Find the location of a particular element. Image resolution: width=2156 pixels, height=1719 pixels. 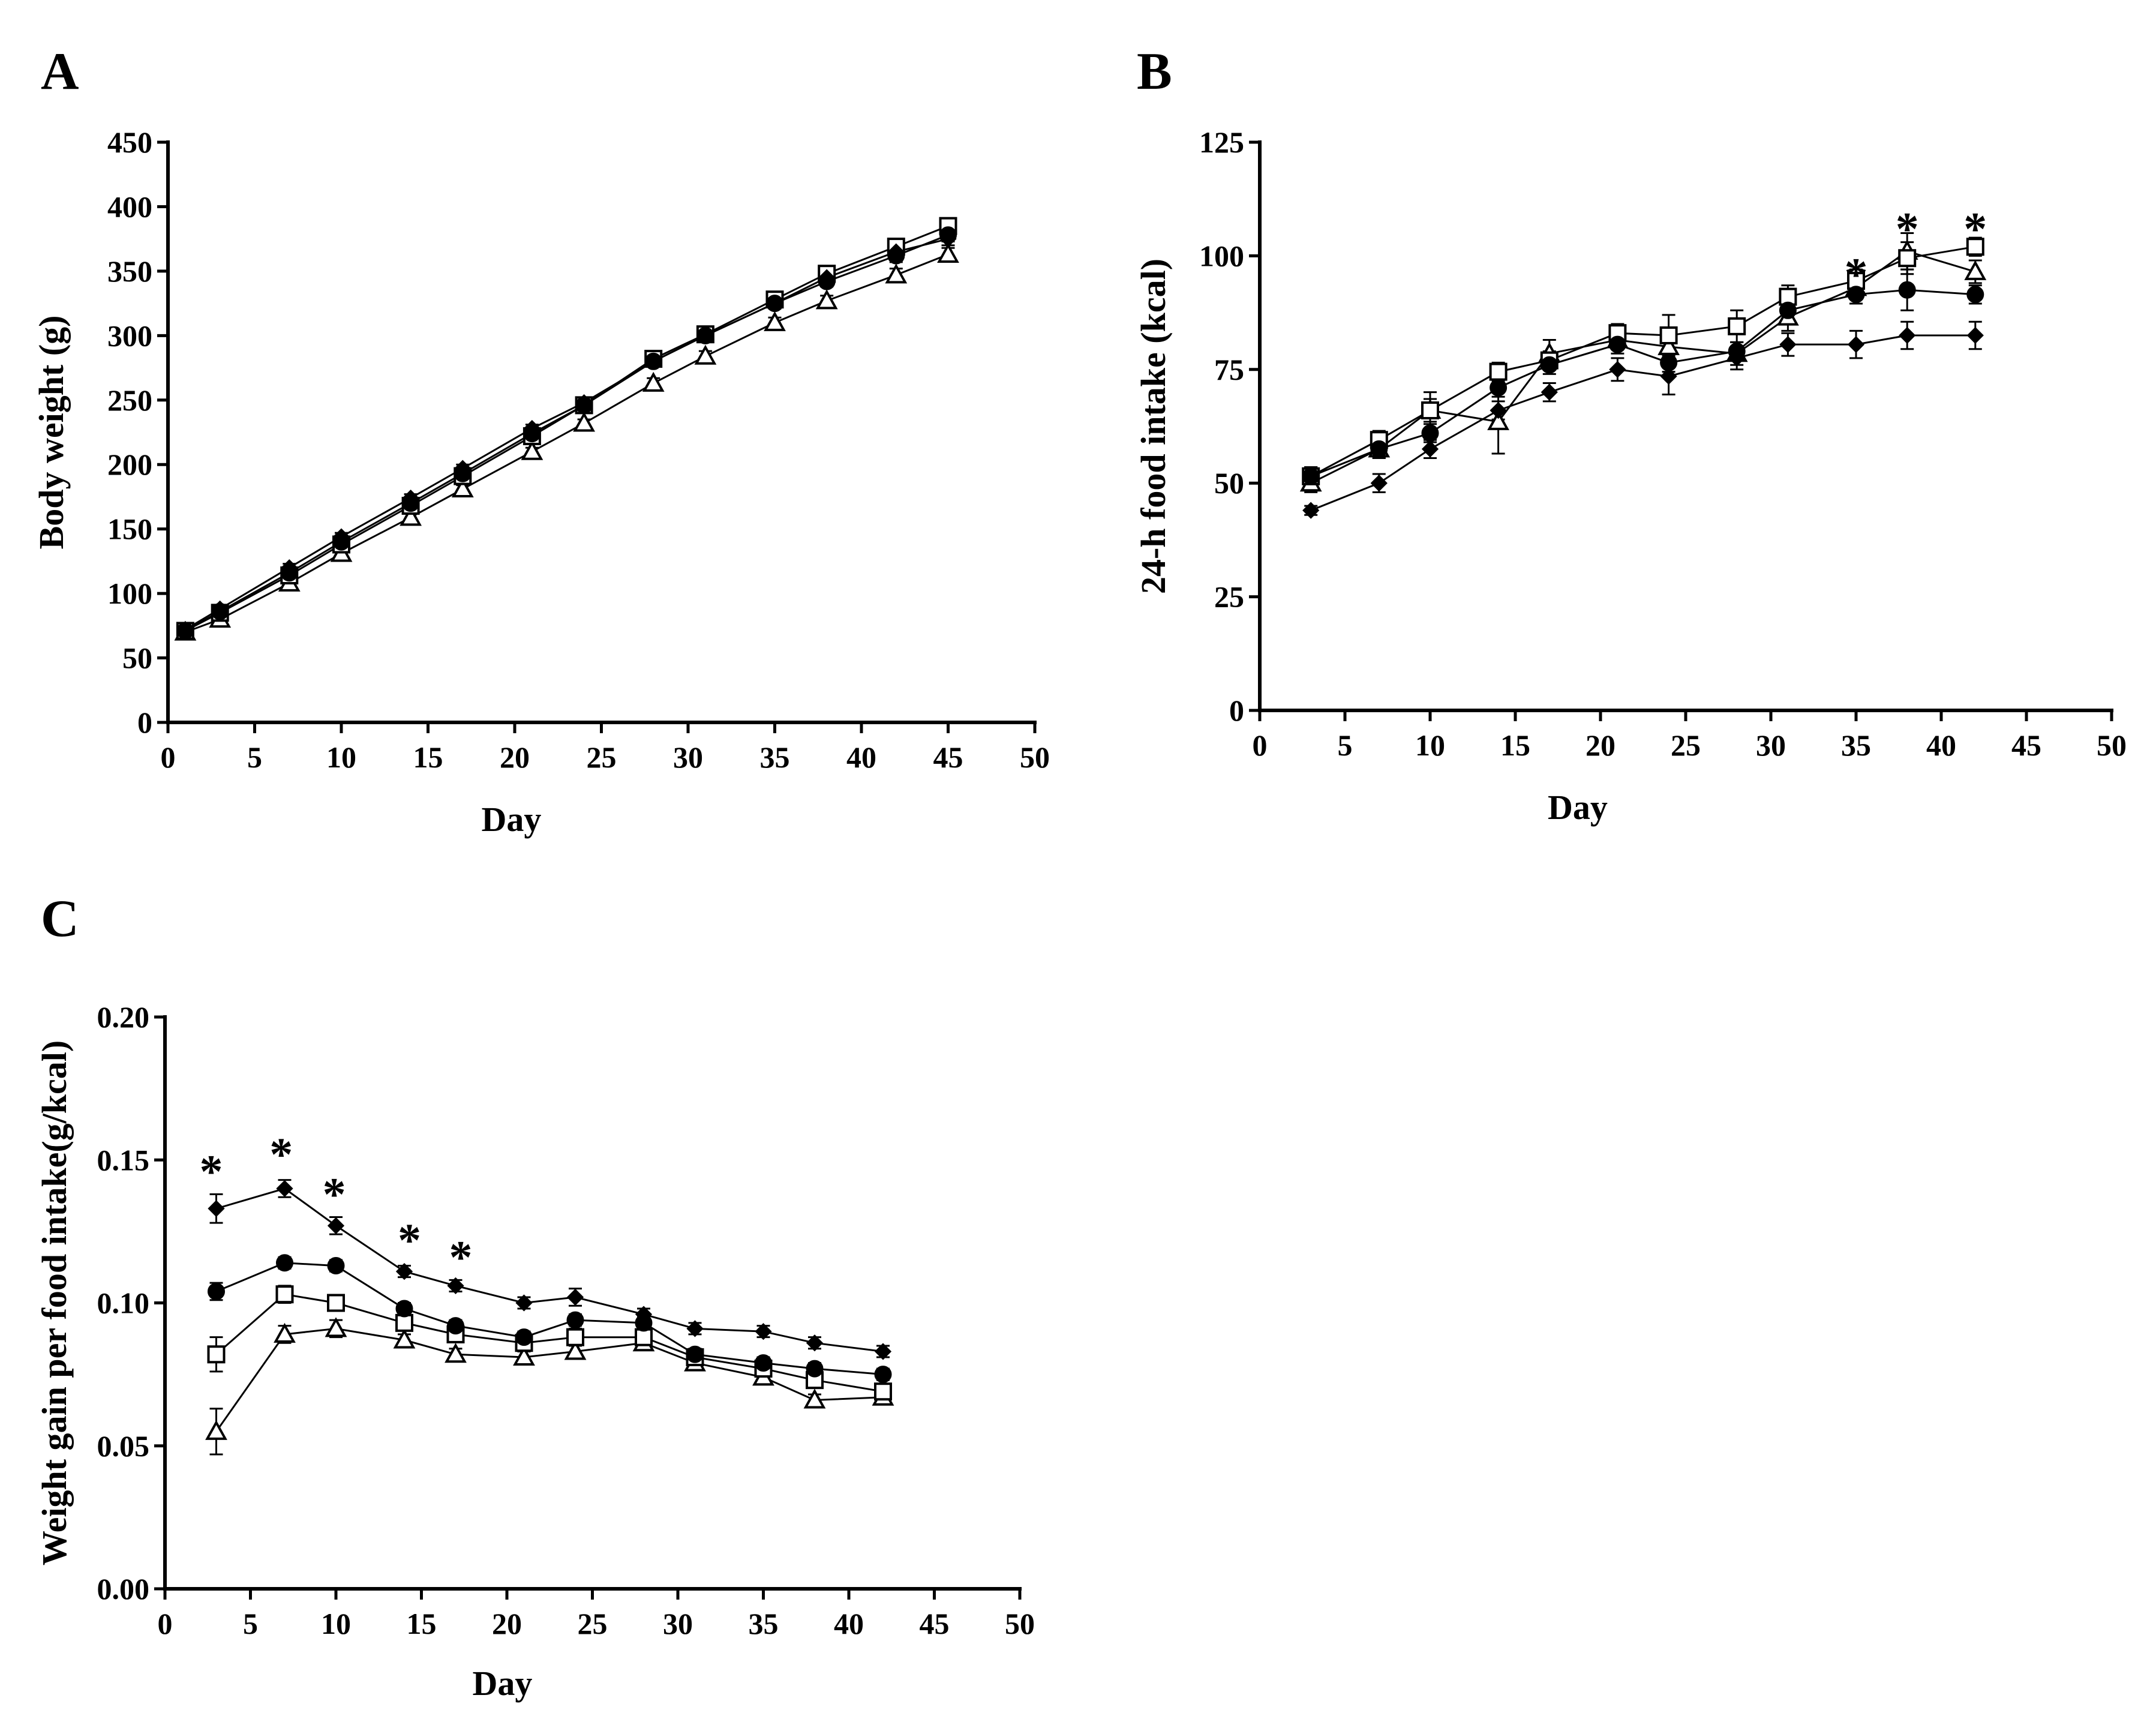

panel-A-x-tick-label: 10 is located at coordinates (341, 757).